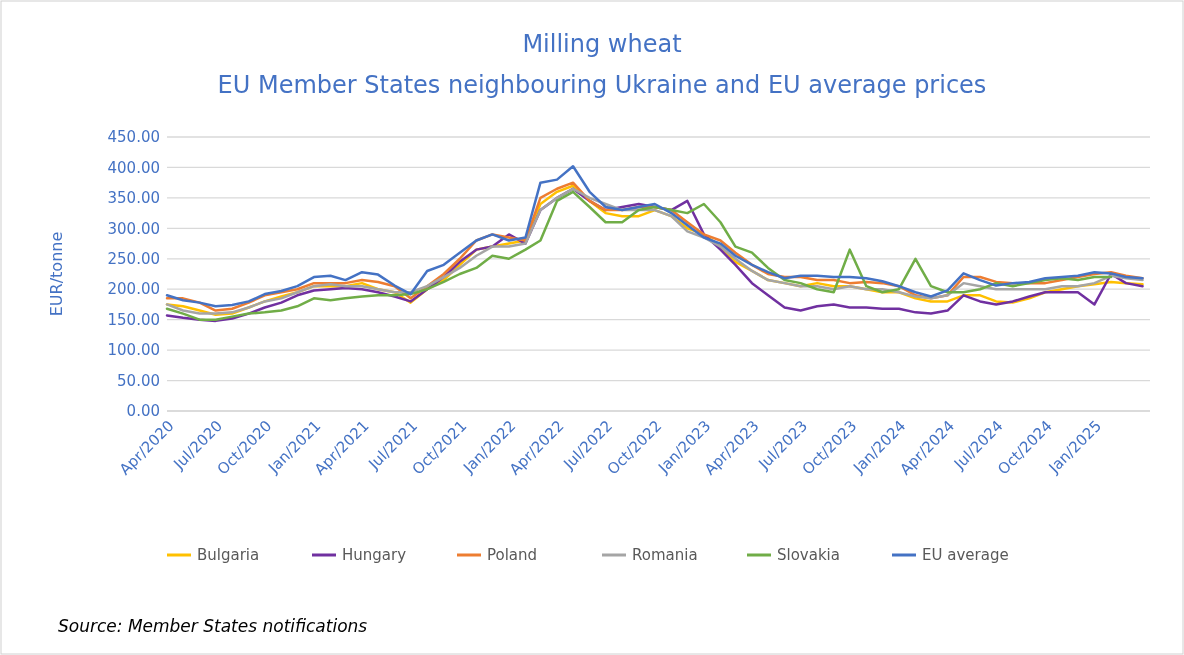 The width and height of the screenshot is (1184, 655). Describe the element at coordinates (133, 289) in the screenshot. I see `y-tick-label: 200.00` at that location.